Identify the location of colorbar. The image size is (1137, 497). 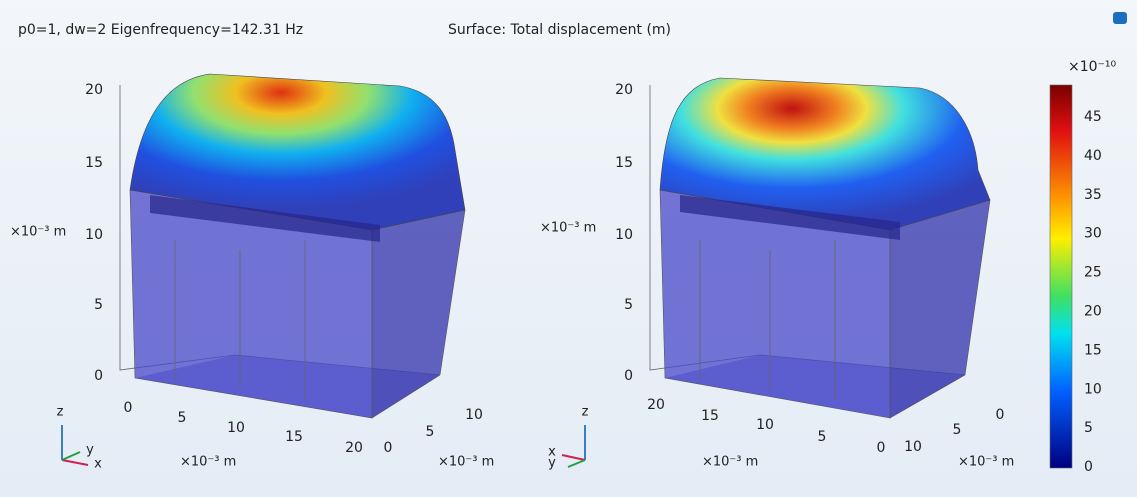
(1061, 276).